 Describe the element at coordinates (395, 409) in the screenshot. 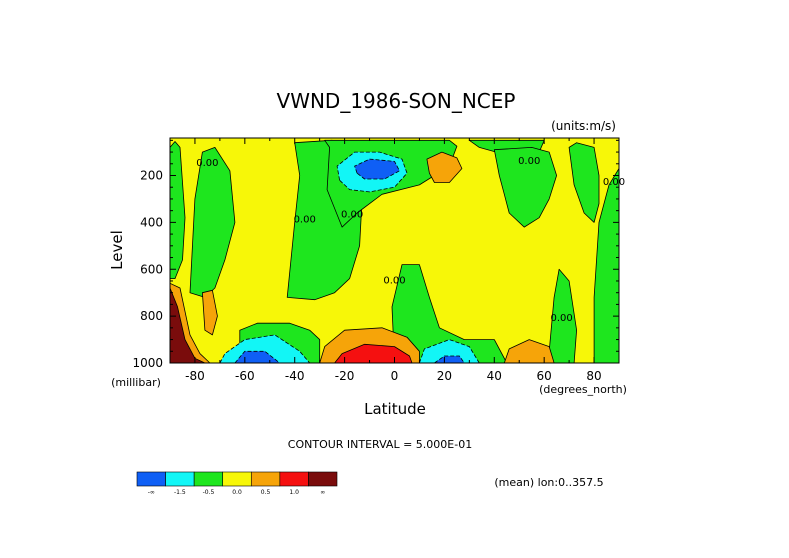

I see `x-axis-label: Latitude` at that location.